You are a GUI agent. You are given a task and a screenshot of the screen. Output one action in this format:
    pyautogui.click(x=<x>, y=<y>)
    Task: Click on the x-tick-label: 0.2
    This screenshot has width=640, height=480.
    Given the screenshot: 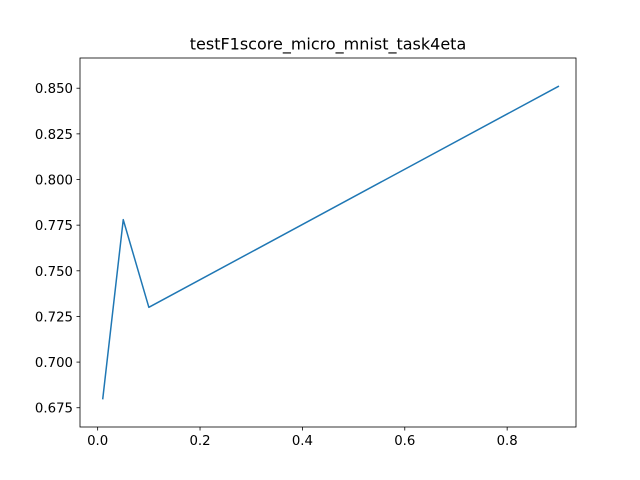 What is the action you would take?
    pyautogui.click(x=199, y=441)
    